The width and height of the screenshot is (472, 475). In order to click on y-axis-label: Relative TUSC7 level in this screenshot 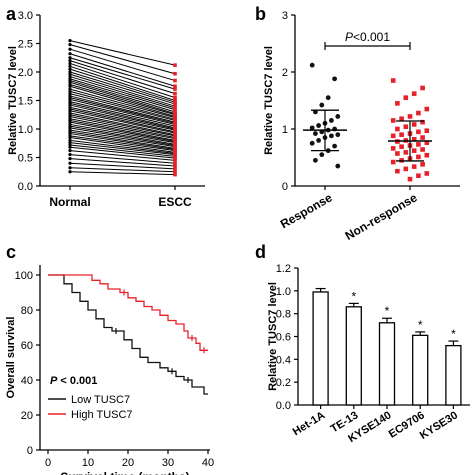, I will do `click(273, 336)`.